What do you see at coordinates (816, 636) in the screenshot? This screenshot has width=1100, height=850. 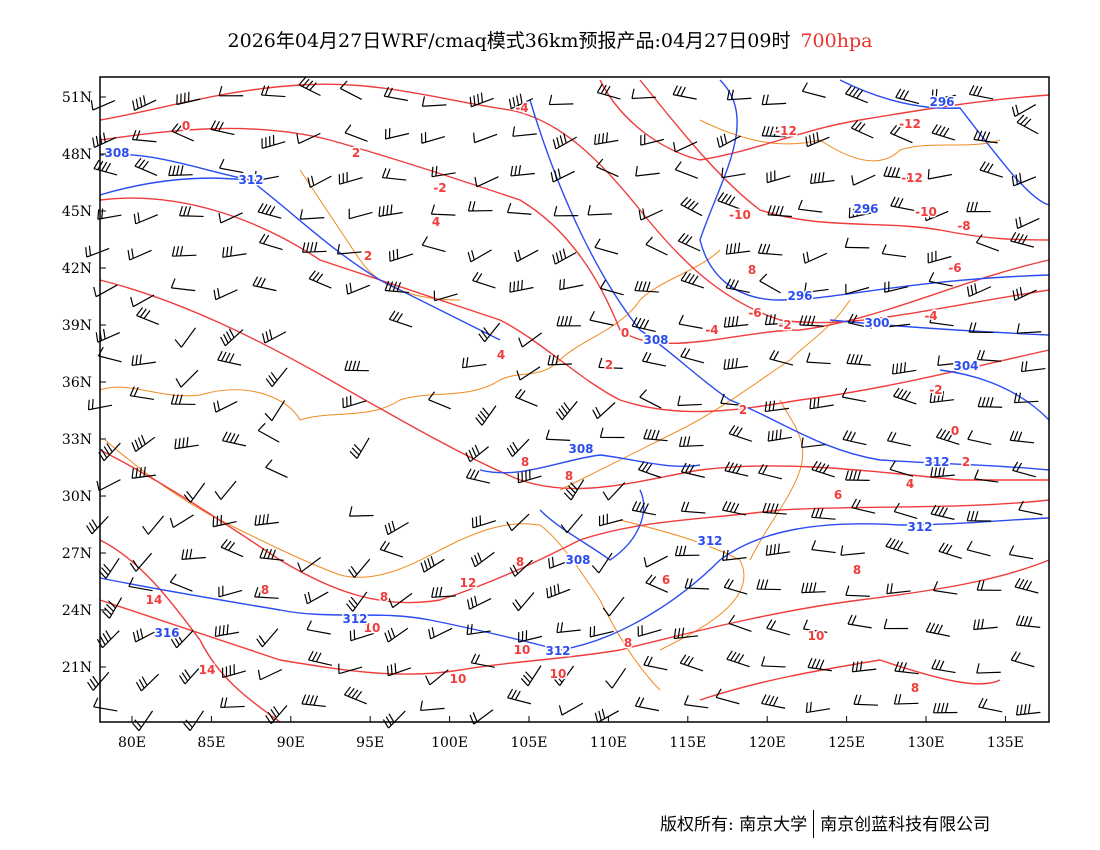 I see `temperature-contour-label: 10` at bounding box center [816, 636].